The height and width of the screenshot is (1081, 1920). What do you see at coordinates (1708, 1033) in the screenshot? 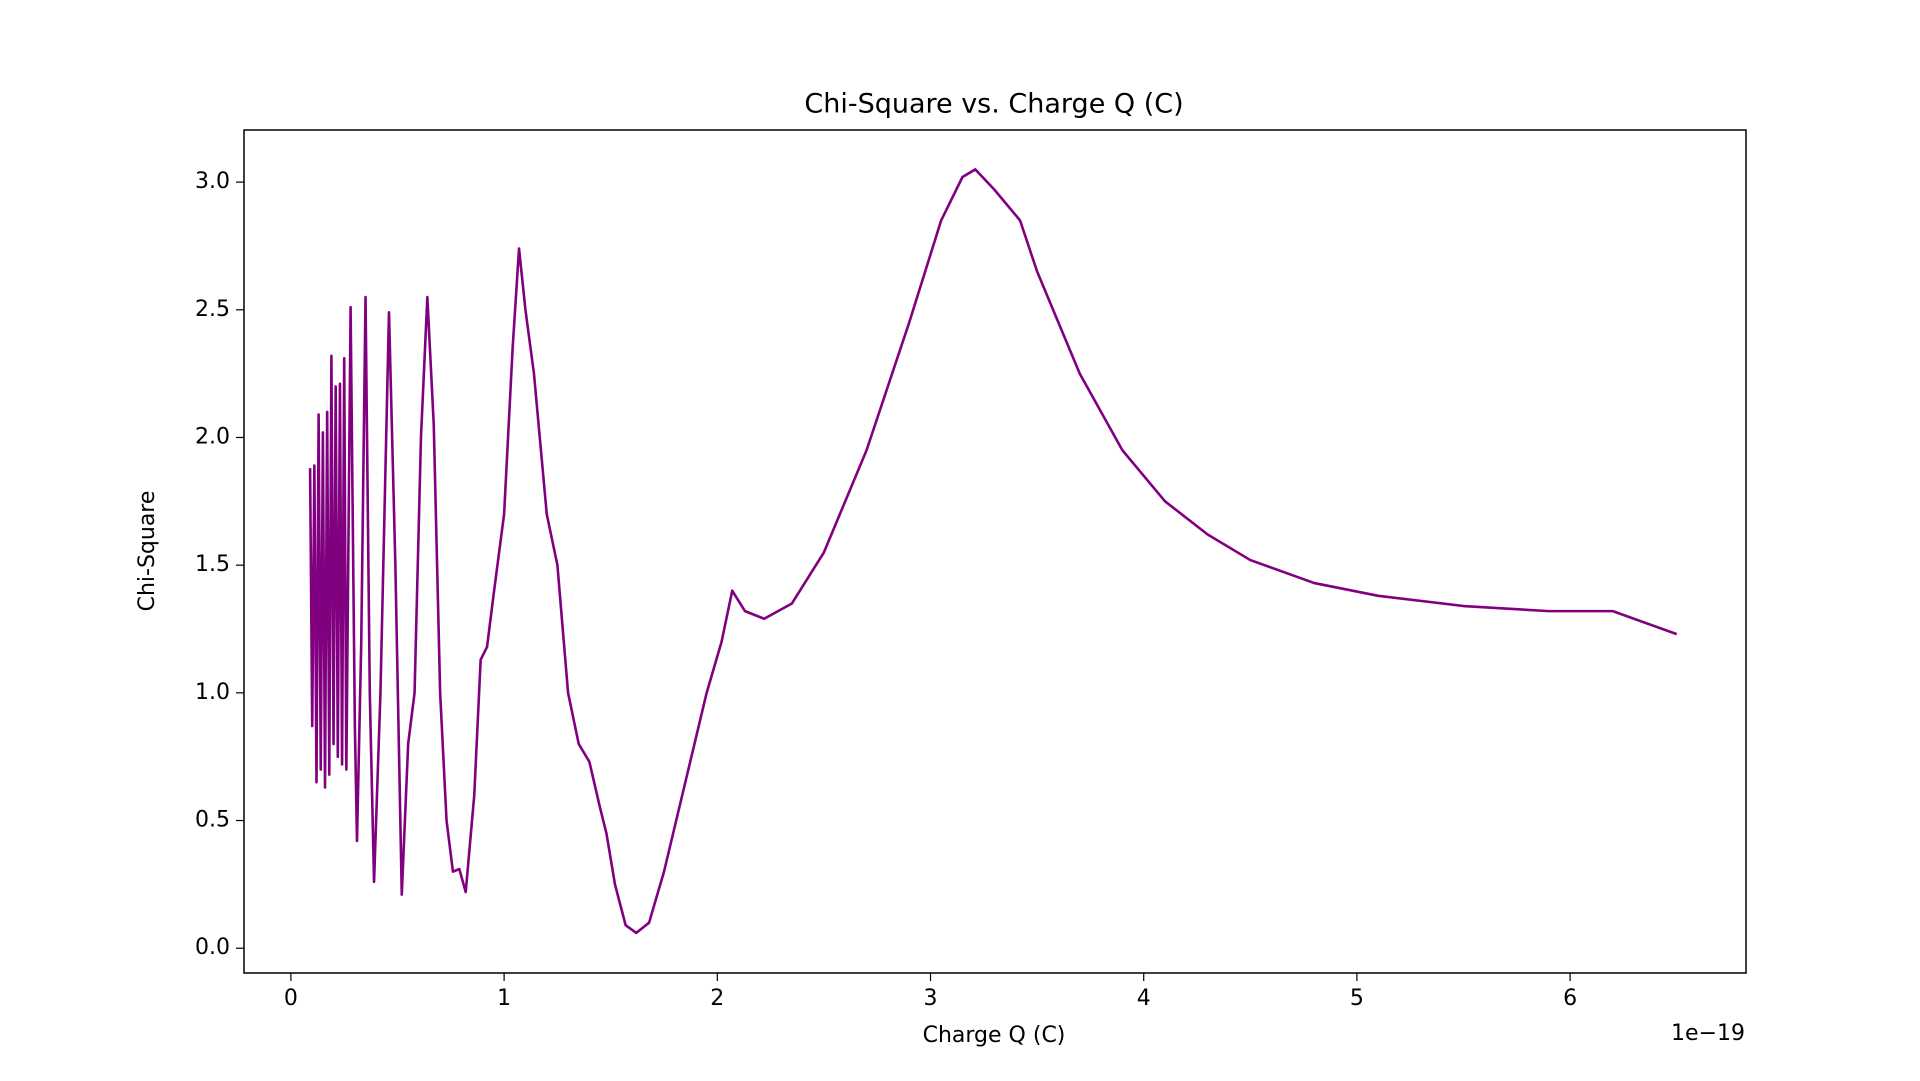
I see `x-offset-label: 1e−19` at bounding box center [1708, 1033].